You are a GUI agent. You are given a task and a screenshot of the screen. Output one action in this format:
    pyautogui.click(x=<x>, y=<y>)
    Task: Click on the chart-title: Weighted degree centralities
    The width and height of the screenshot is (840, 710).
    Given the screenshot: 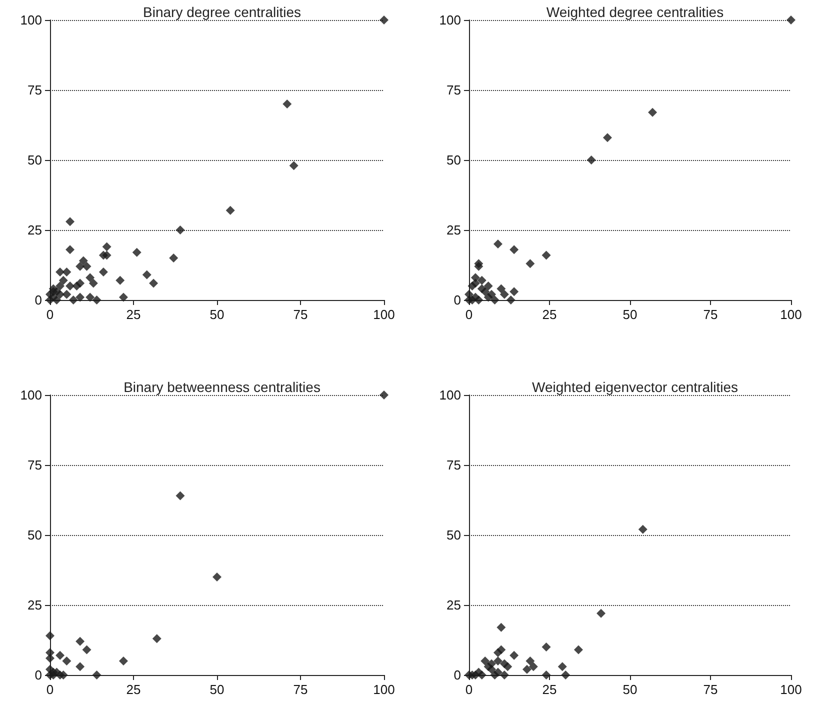 What is the action you would take?
    pyautogui.click(x=635, y=12)
    